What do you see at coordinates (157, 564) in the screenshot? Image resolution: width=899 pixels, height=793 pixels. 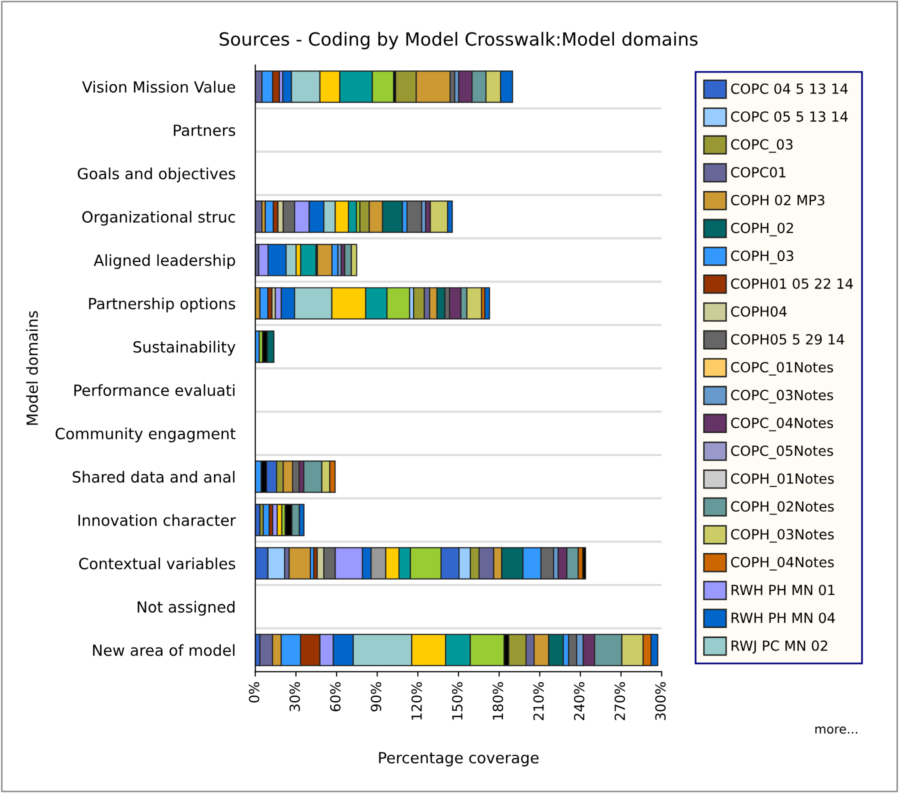 I see `y-tick-label: Contextual variables` at bounding box center [157, 564].